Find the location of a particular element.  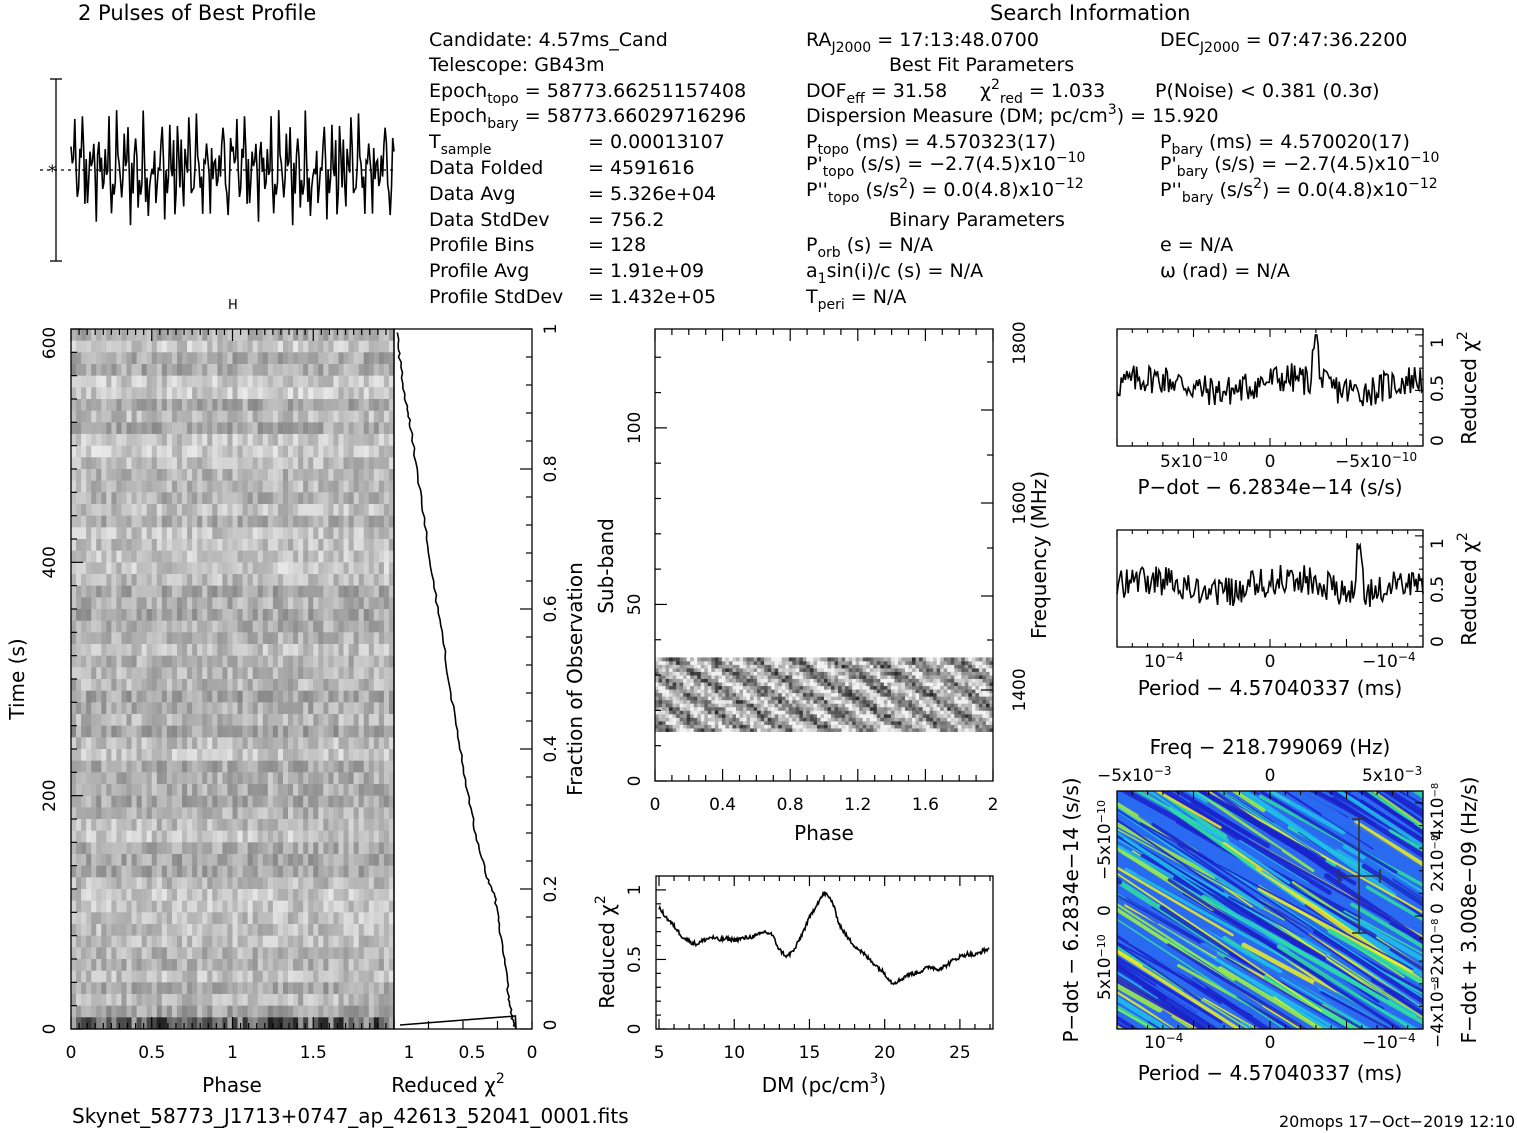

y-tick-label: 0.8 is located at coordinates (551, 468).